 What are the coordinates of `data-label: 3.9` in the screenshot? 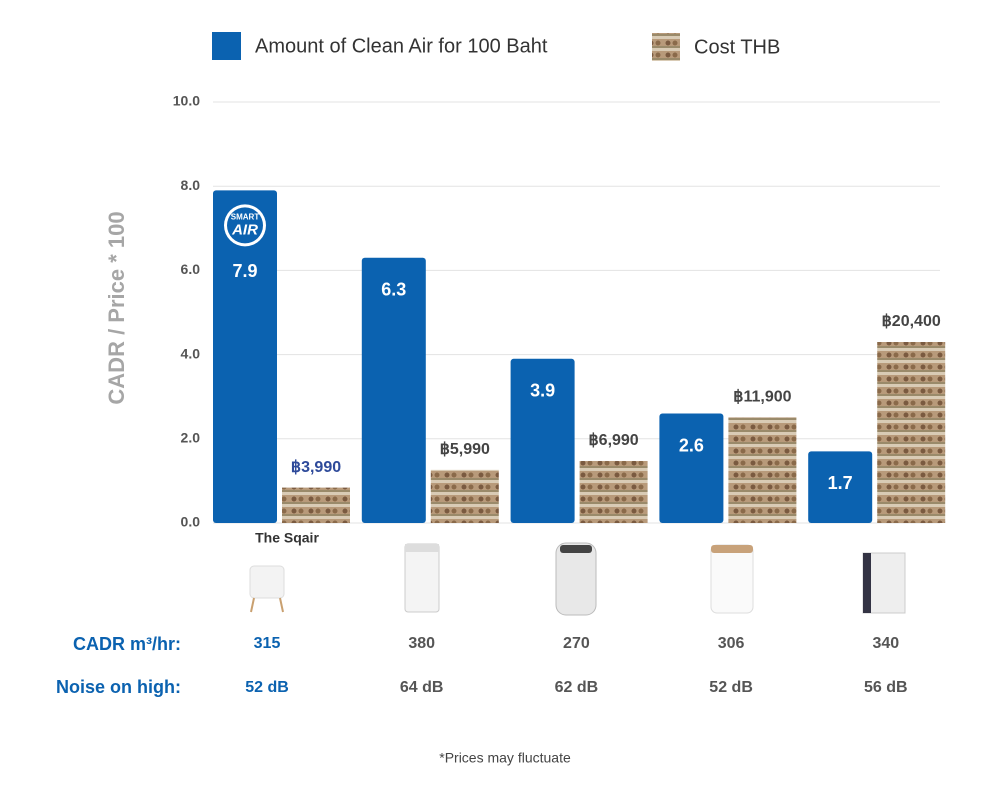 It's located at (542, 391).